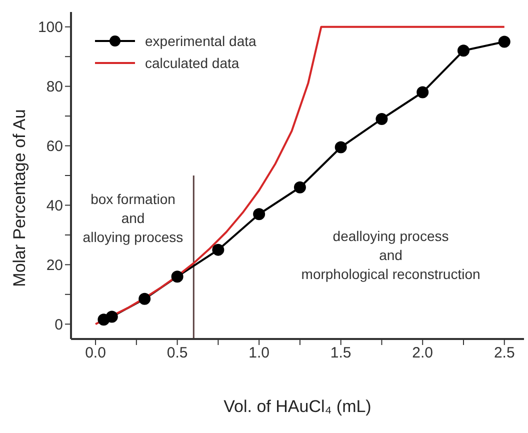 The image size is (528, 433). What do you see at coordinates (54, 87) in the screenshot?
I see `y-tick-label: 80` at bounding box center [54, 87].